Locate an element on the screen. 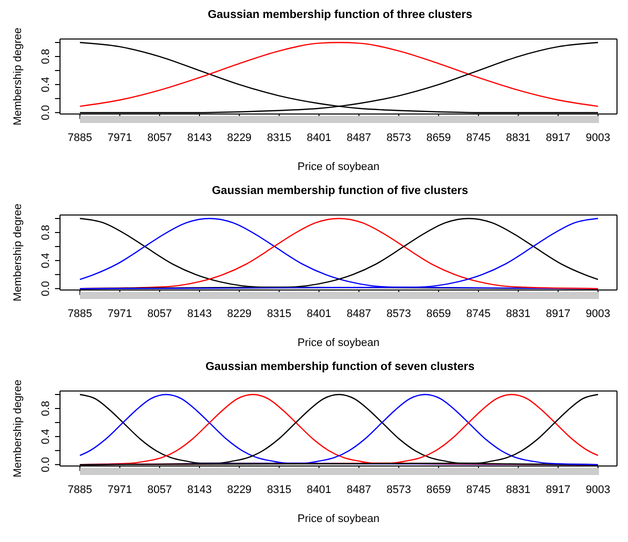 Image resolution: width=628 pixels, height=542 pixels. chart-title: Gaussian membership function of three clusters is located at coordinates (340, 15).